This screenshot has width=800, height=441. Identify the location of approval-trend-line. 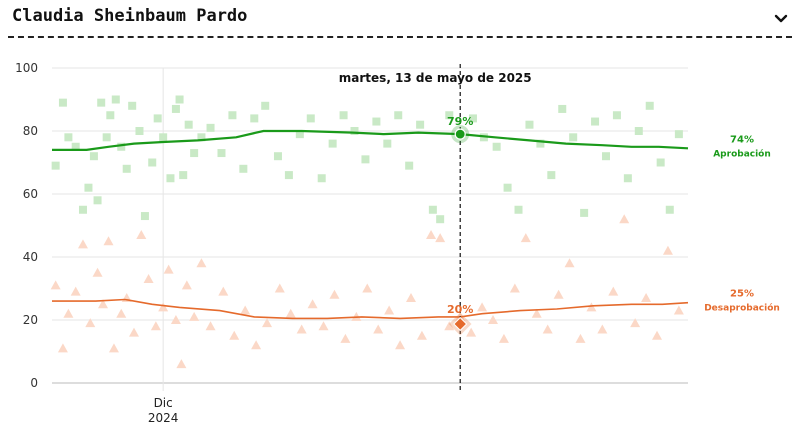
(370, 140).